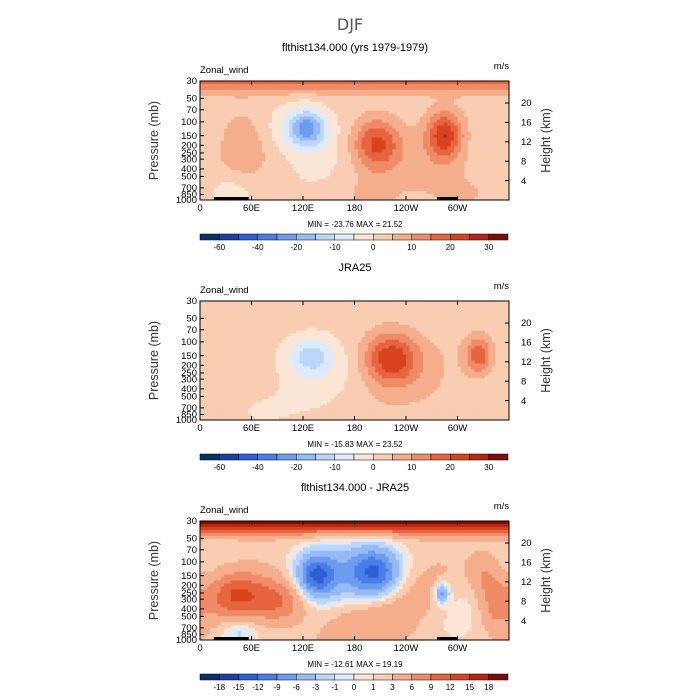  What do you see at coordinates (219, 687) in the screenshot?
I see `colorbar-label: -18` at bounding box center [219, 687].